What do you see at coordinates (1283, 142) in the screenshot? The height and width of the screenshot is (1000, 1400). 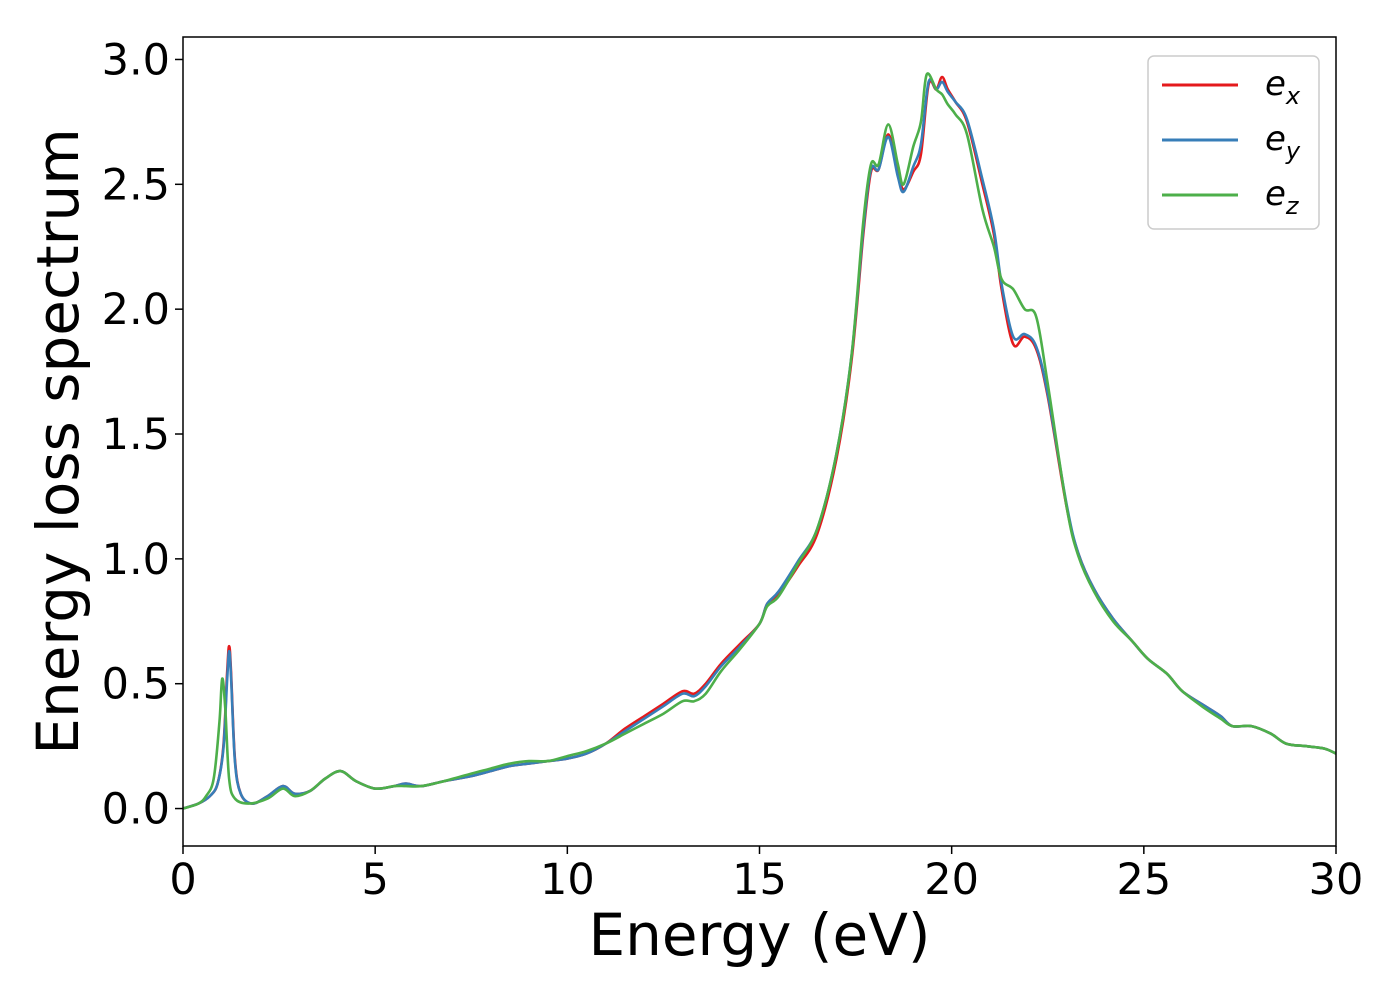 I see `legend-label-y: ey` at bounding box center [1283, 142].